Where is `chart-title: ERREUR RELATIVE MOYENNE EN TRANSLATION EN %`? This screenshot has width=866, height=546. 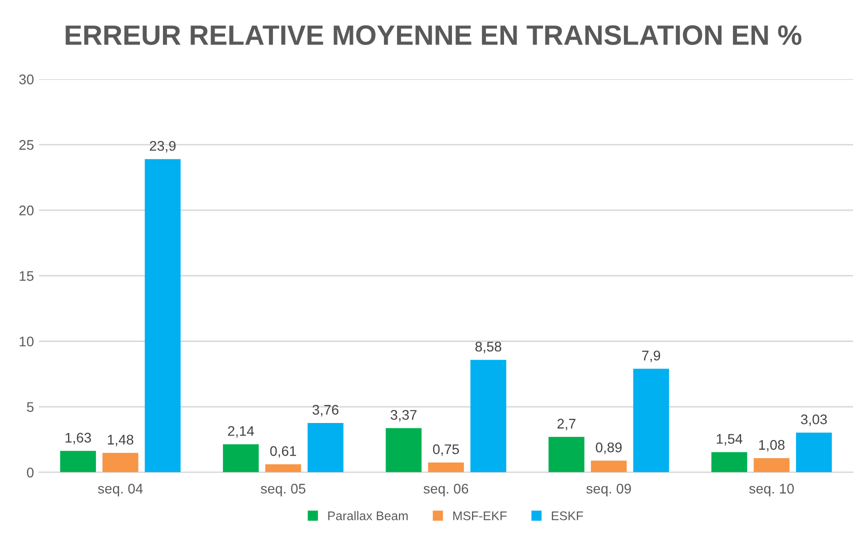
chart-title: ERREUR RELATIVE MOYENNE EN TRANSLATION EN % is located at coordinates (434, 35).